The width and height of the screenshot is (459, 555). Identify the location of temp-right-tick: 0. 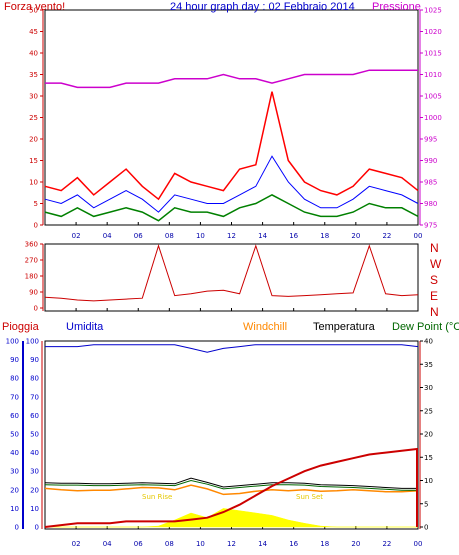
(426, 528).